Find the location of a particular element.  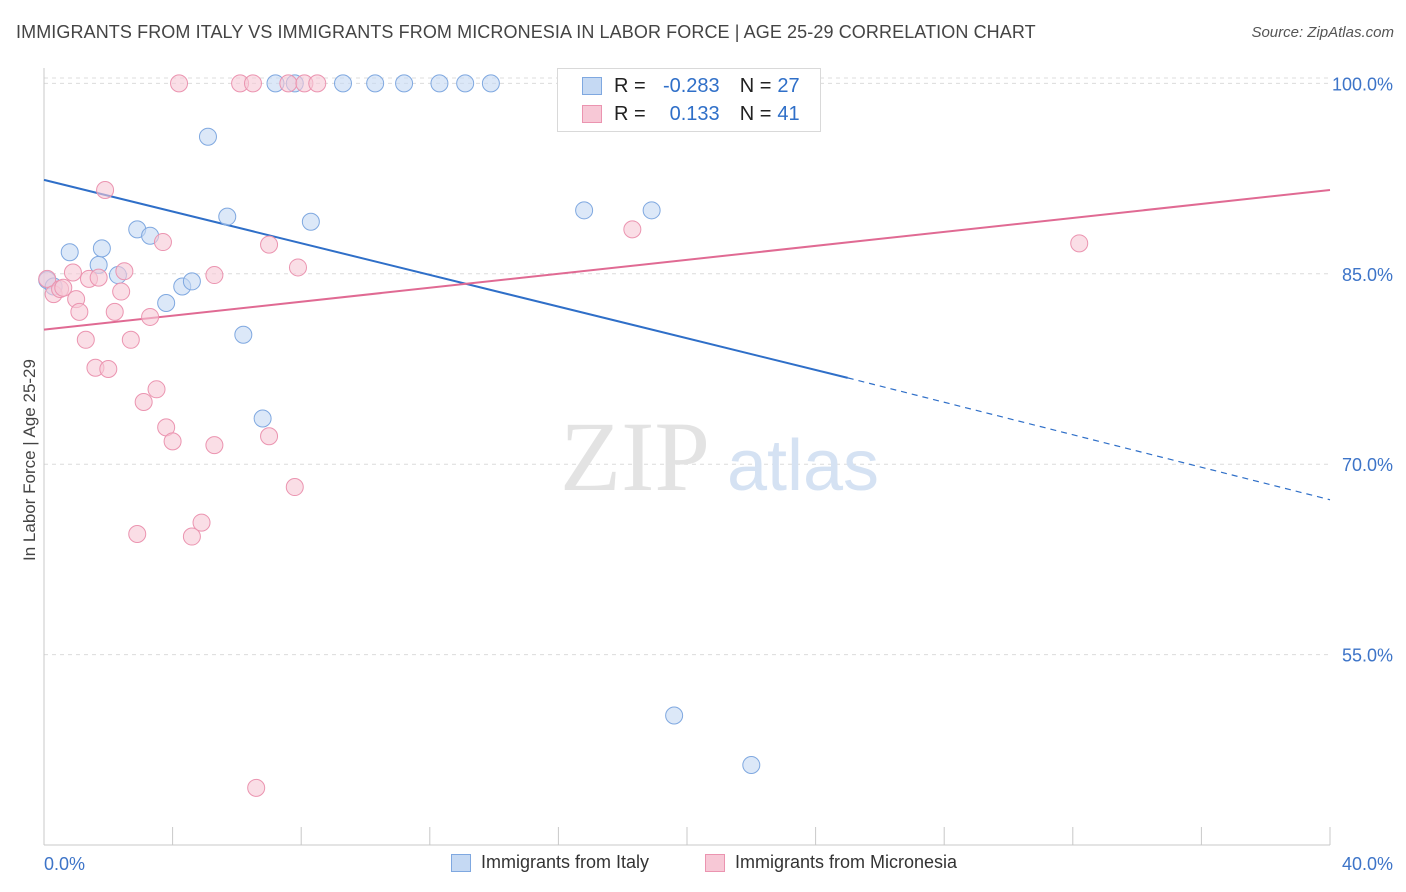

micronesia-n-value: 41 is located at coordinates (788, 113).